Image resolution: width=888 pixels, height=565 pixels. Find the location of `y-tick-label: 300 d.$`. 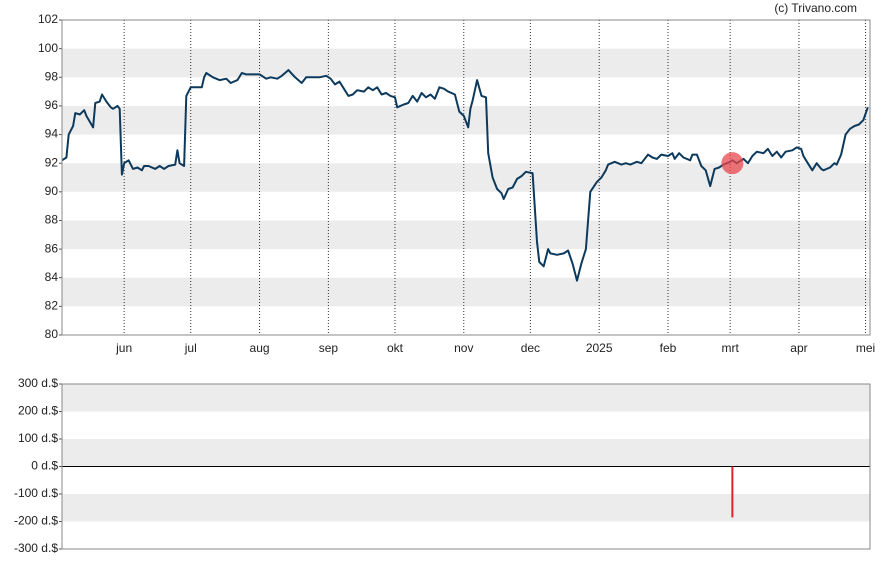

y-tick-label: 300 d.$ is located at coordinates (38, 383).